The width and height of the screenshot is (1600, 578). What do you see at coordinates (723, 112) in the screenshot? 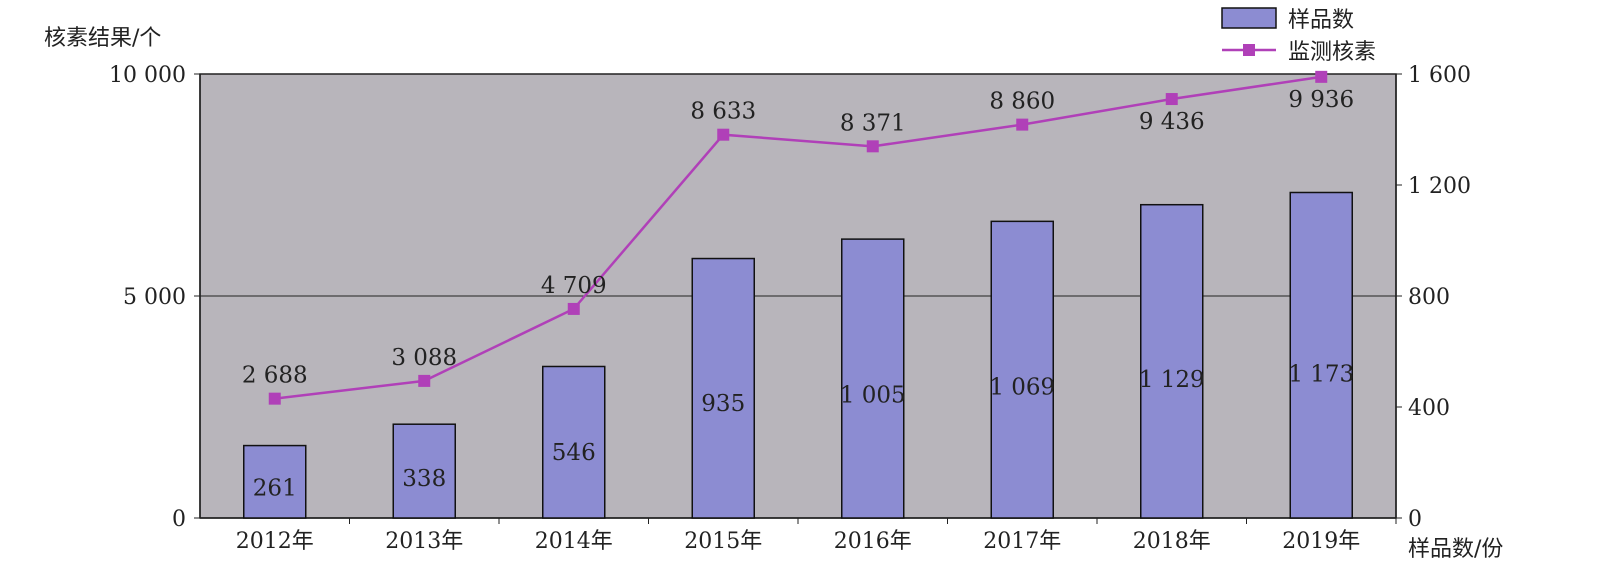
I see `line-data-label: 8 633` at bounding box center [723, 112].